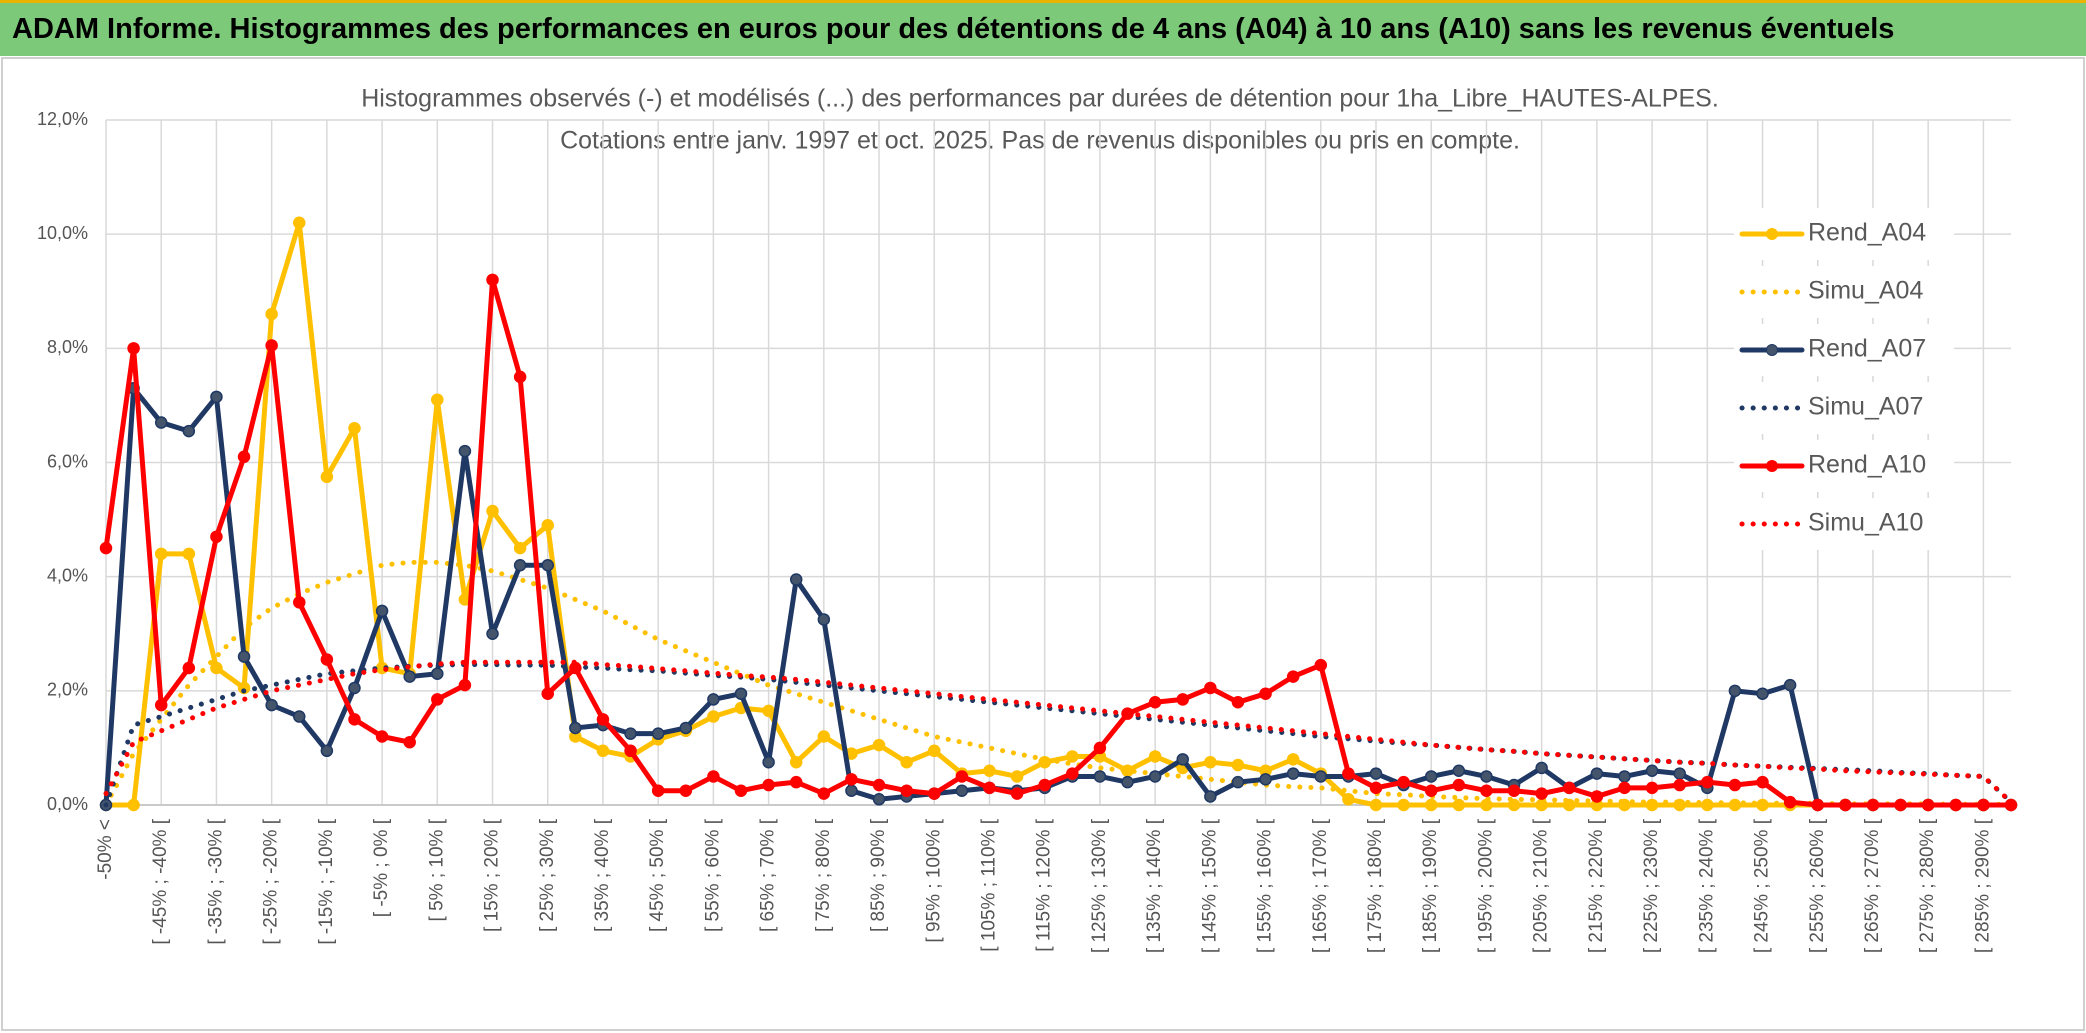 The height and width of the screenshot is (1033, 2086). I want to click on x-tick-label: [ 145% ; 150% [, so click(1209, 885).